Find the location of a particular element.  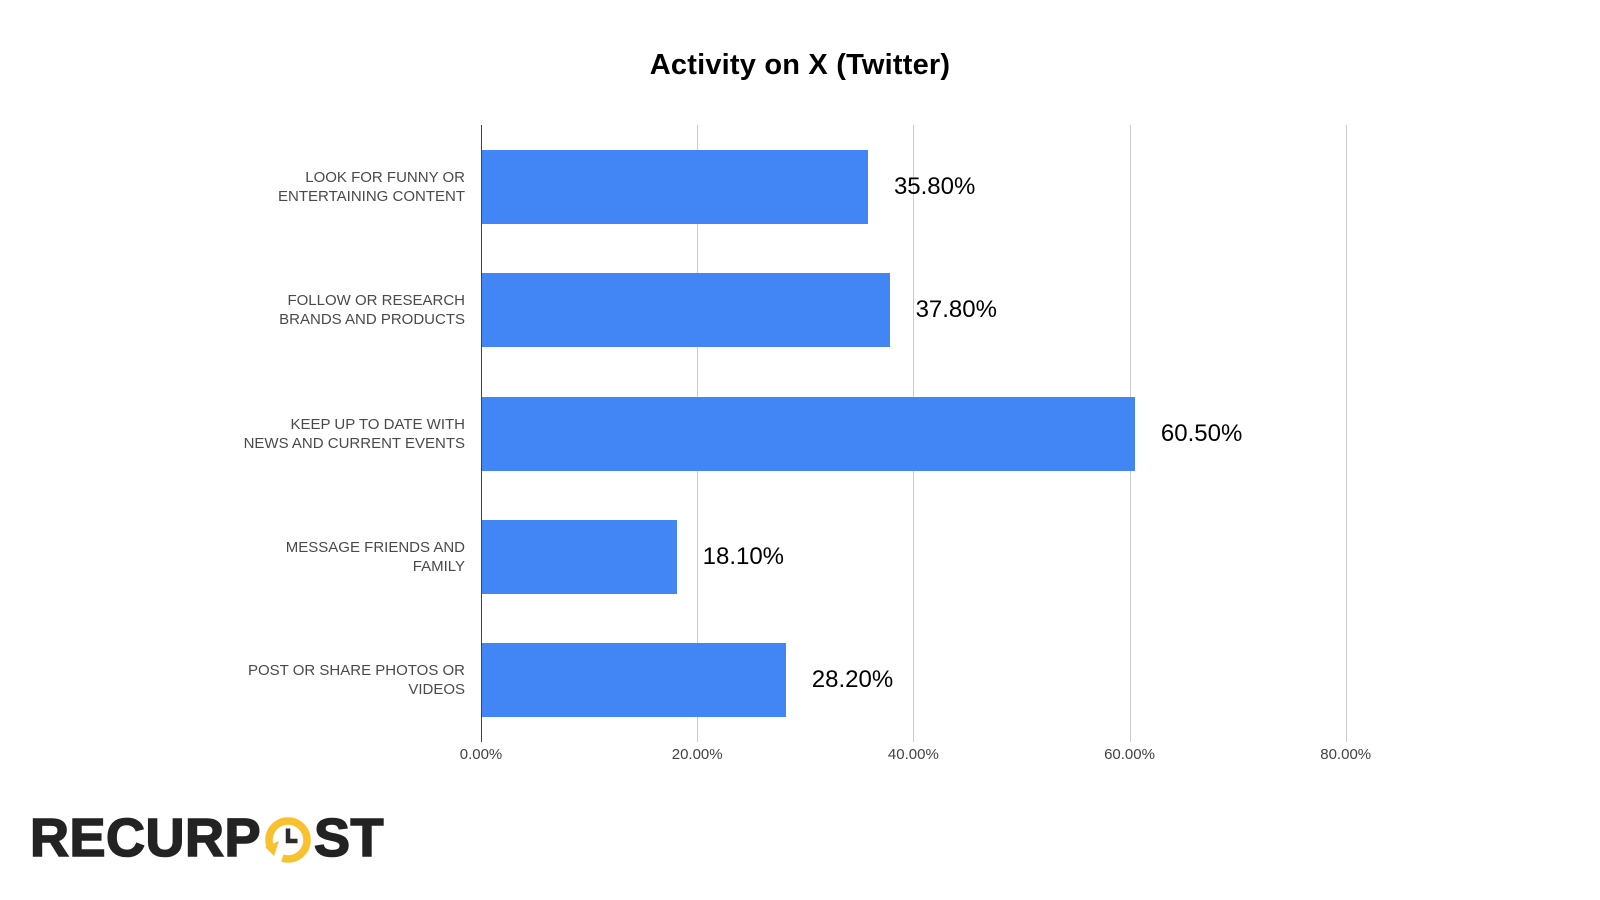

value-label: 60.50% is located at coordinates (1201, 433).